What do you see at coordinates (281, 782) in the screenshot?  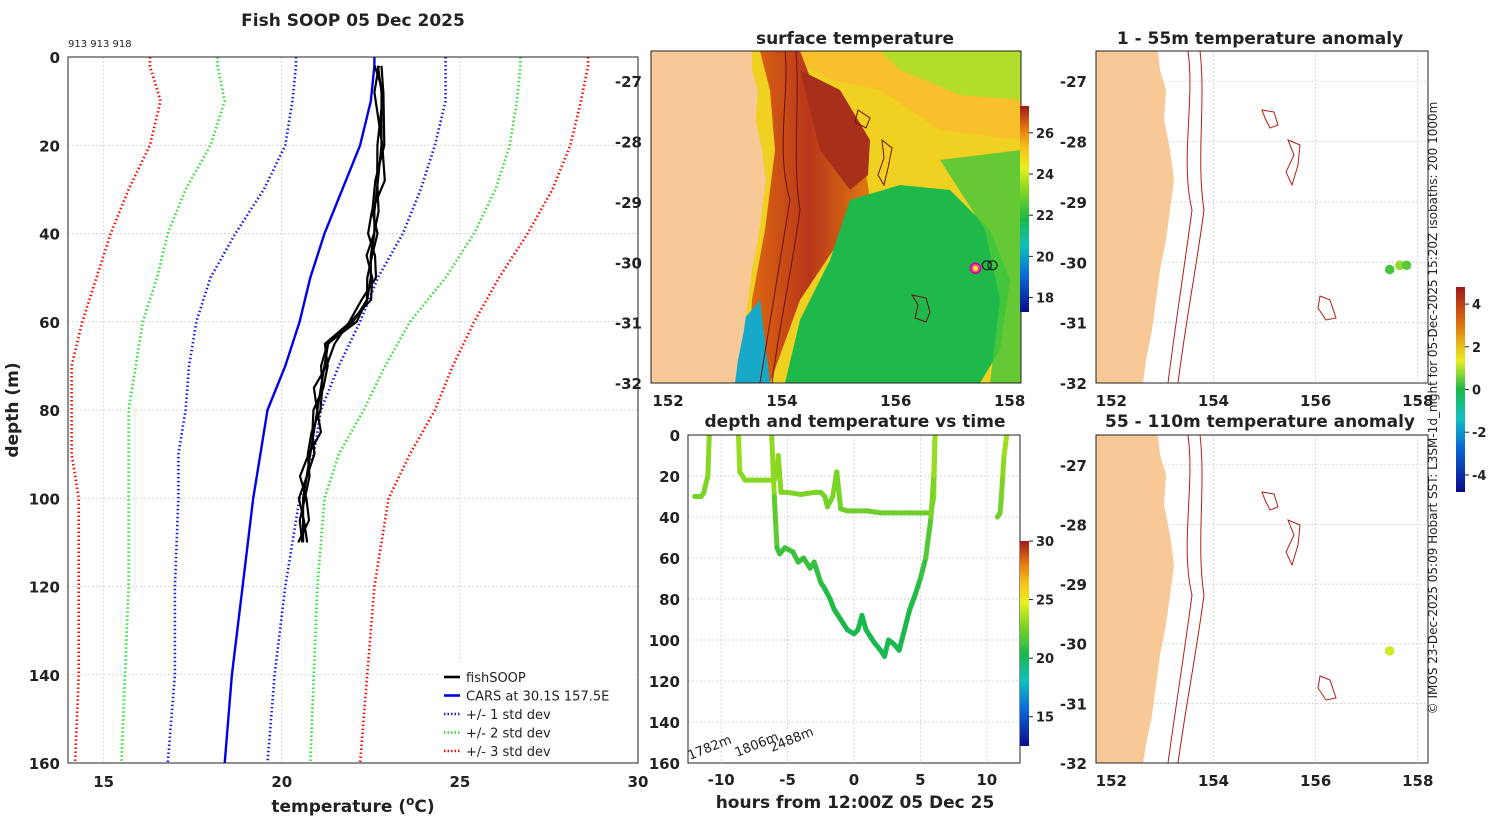 I see `x-tick-label: 20` at bounding box center [281, 782].